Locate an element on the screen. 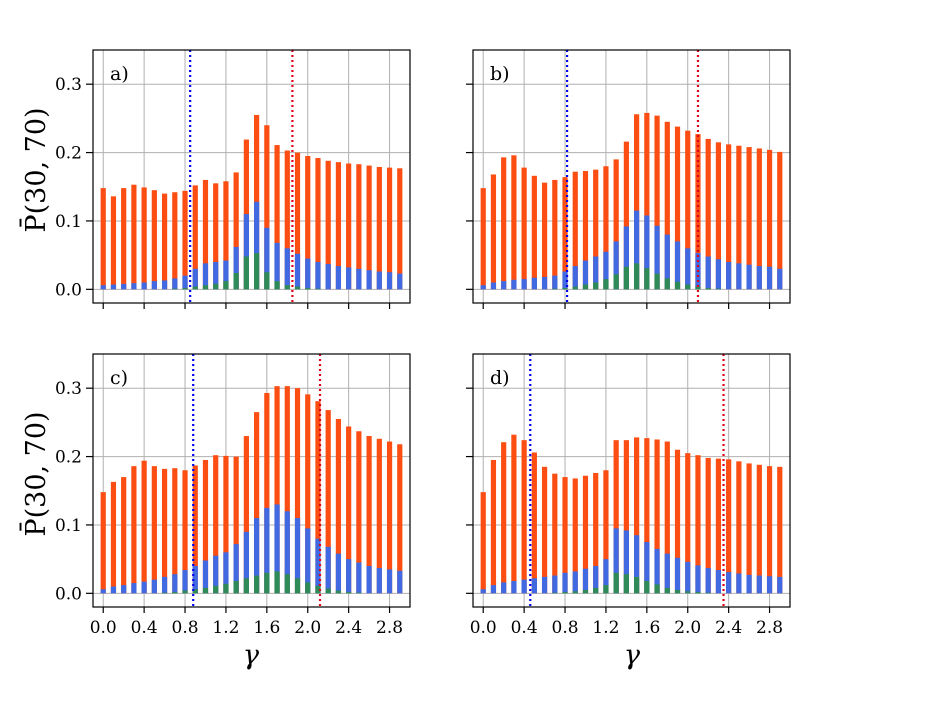 The height and width of the screenshot is (723, 930). panel-a: 0.0 0.1 0.2 0.3 a) is located at coordinates (233, 179).